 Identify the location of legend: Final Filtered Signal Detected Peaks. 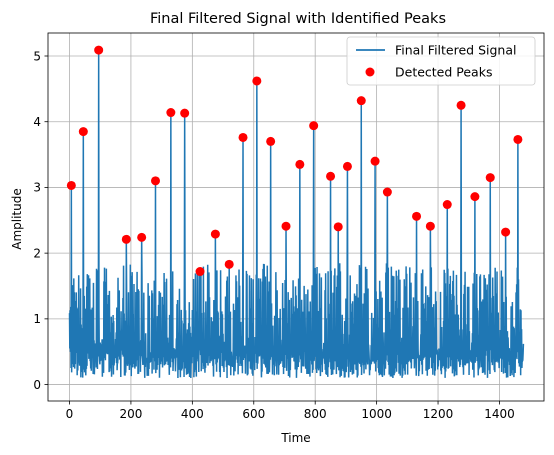
(441, 61).